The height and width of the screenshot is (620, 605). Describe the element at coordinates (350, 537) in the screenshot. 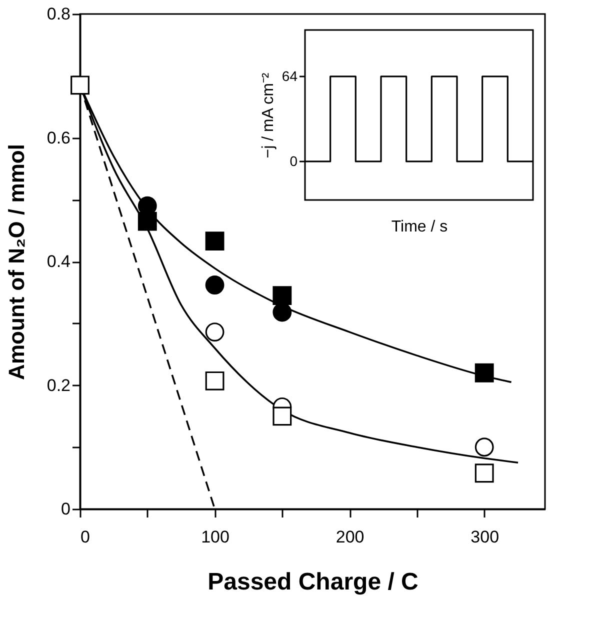

I see `x-tick-label: 200` at that location.